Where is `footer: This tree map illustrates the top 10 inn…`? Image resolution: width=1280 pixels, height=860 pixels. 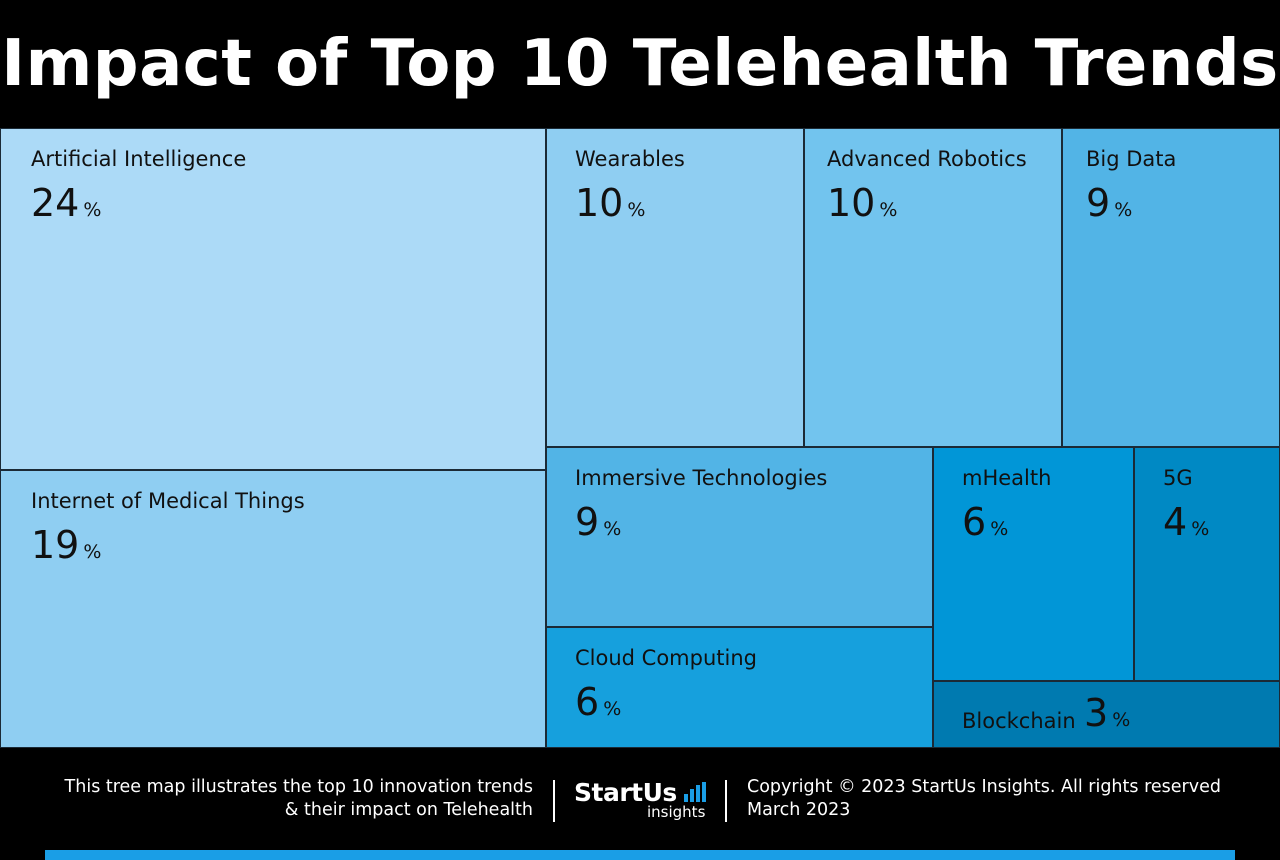
footer: This tree map illustrates the top 10 inn… is located at coordinates (640, 804).